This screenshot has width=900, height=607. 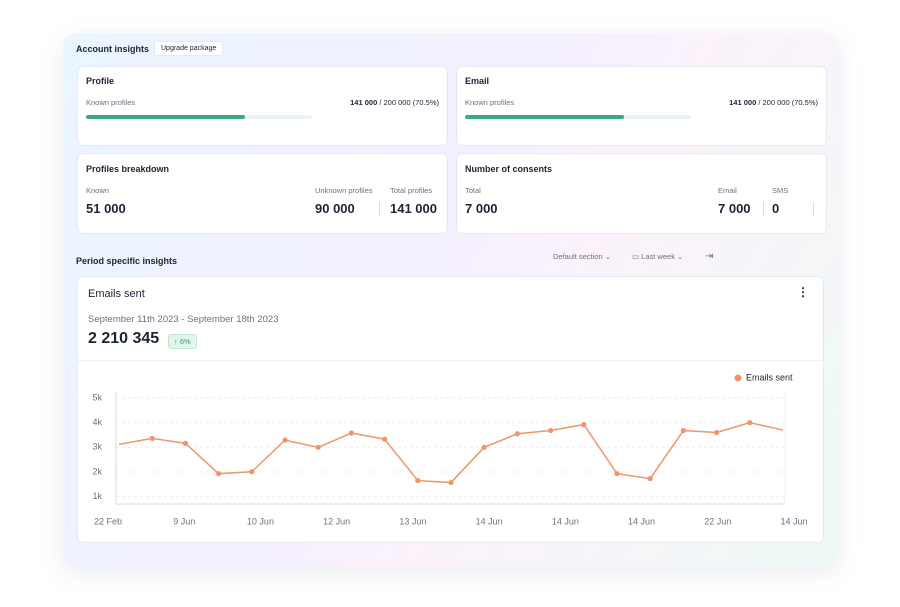 I want to click on separator, so click(x=450, y=360).